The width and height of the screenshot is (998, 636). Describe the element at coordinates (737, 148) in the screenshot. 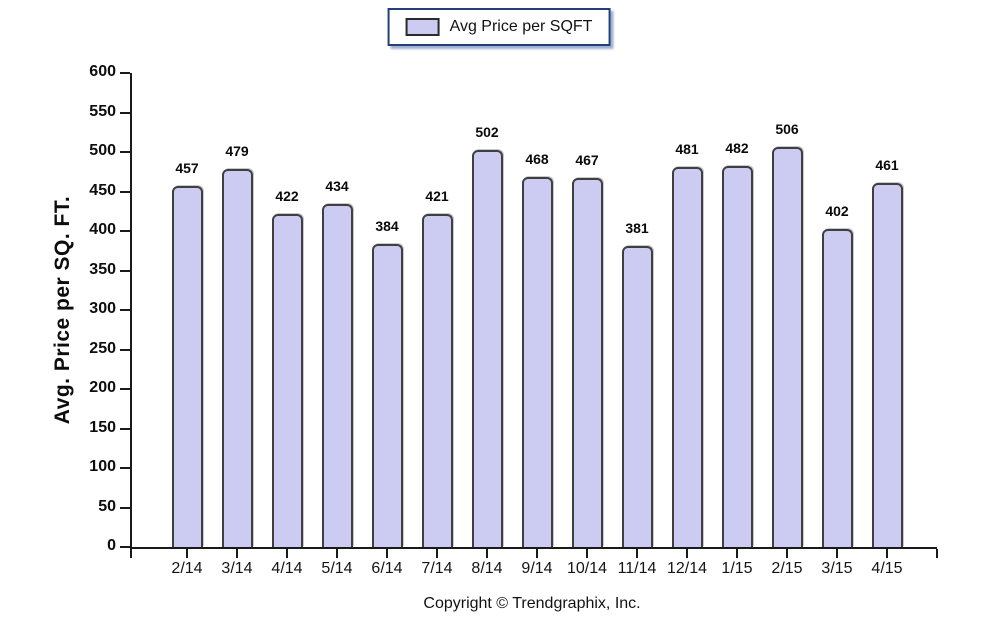

I see `bar-value-label: 482` at that location.